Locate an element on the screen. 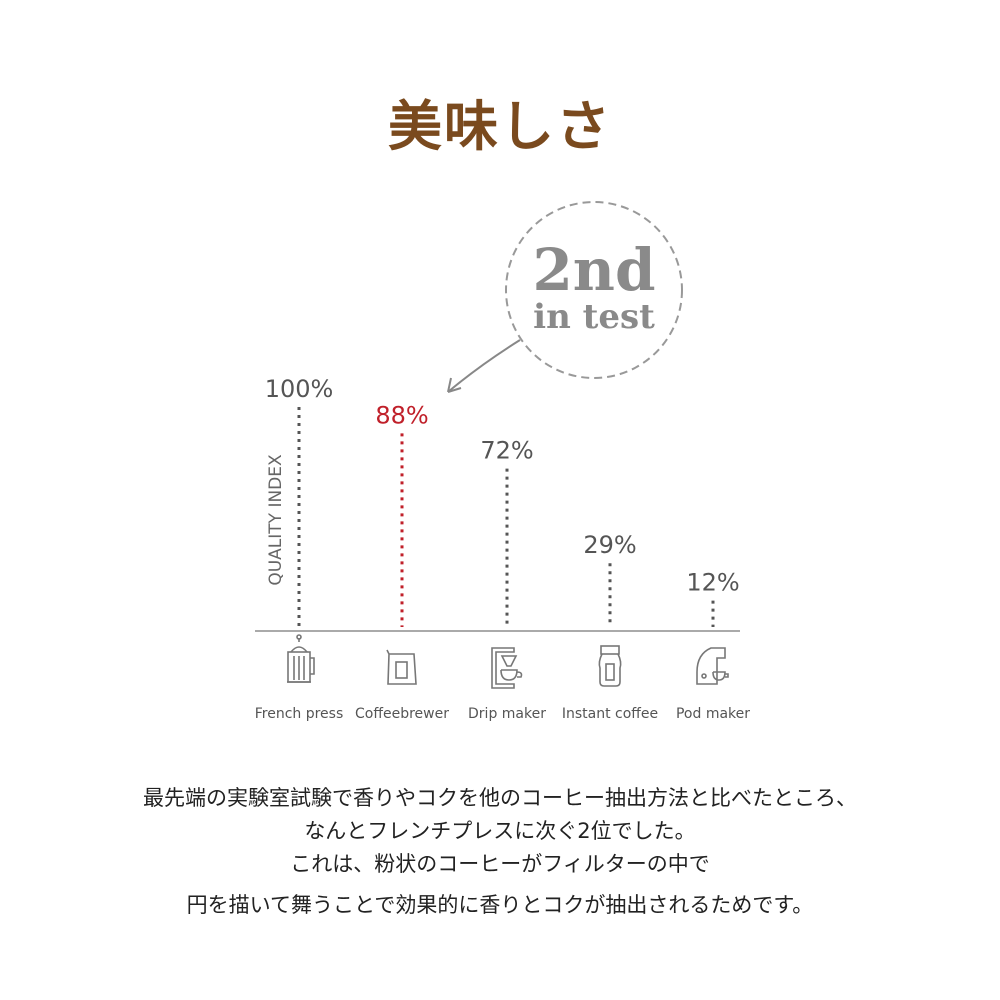 The width and height of the screenshot is (1000, 1000). category-label: Instant coffee is located at coordinates (610, 714).